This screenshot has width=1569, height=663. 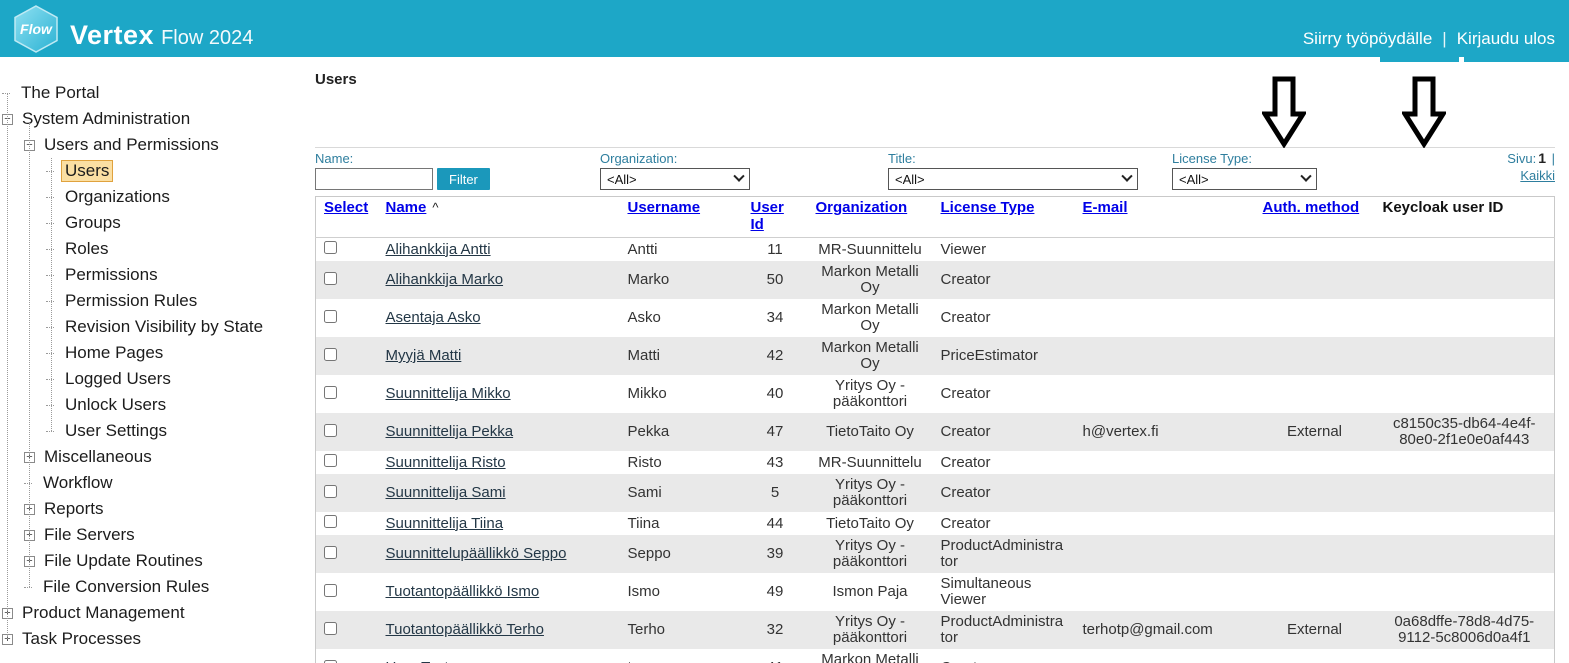 What do you see at coordinates (156, 431) in the screenshot?
I see `tree-item: User Settings` at bounding box center [156, 431].